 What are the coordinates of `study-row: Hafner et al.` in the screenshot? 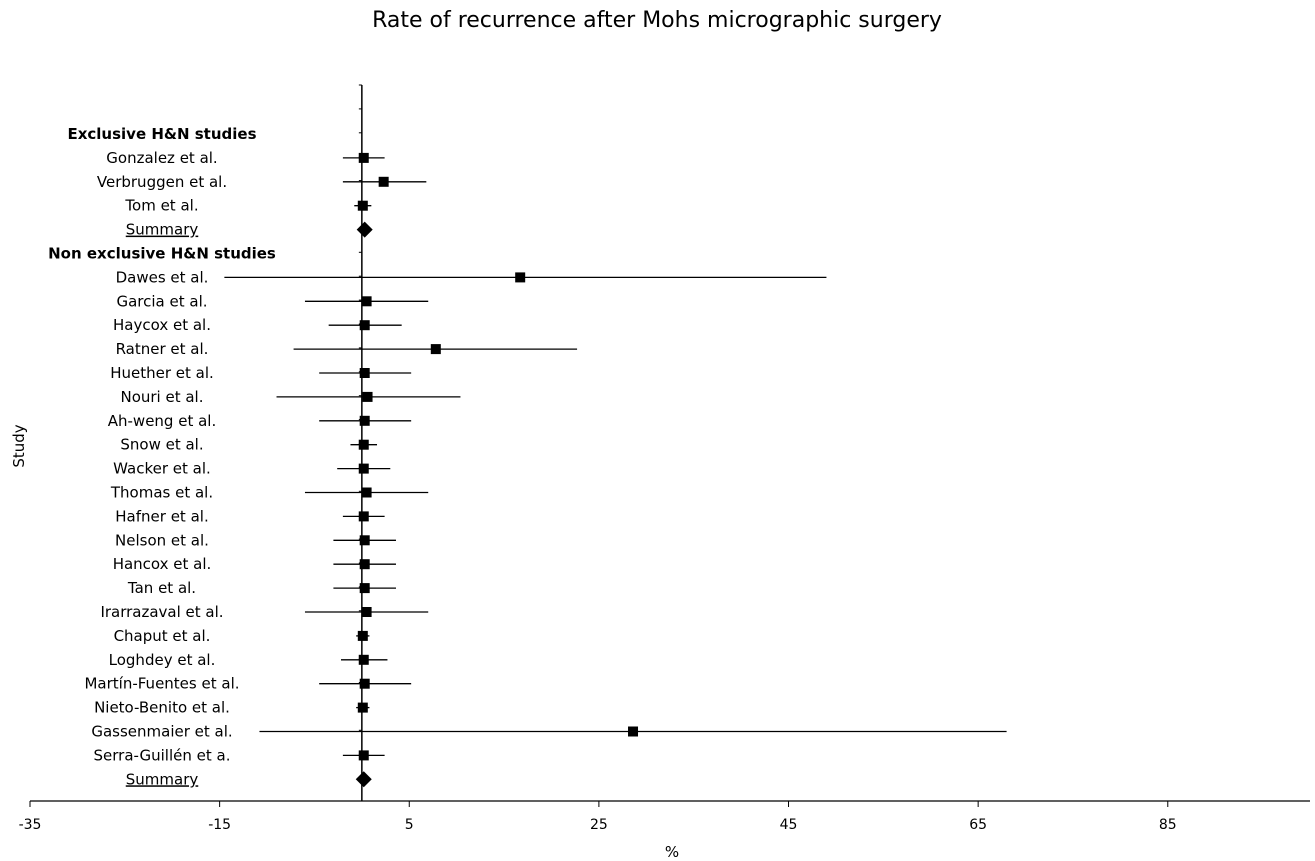 It's located at (250, 516).